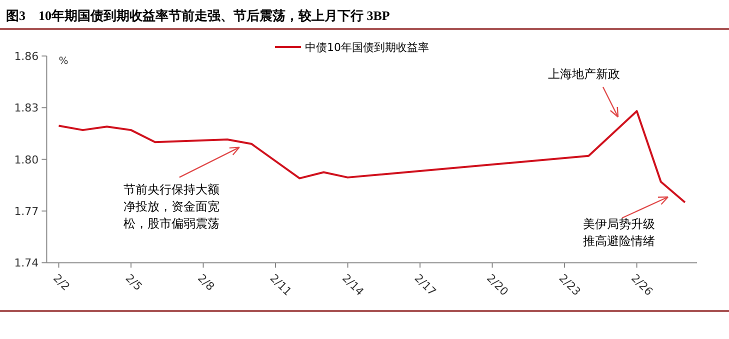 Image resolution: width=729 pixels, height=339 pixels. Describe the element at coordinates (26, 211) in the screenshot. I see `y-tick-label: 1.77` at that location.